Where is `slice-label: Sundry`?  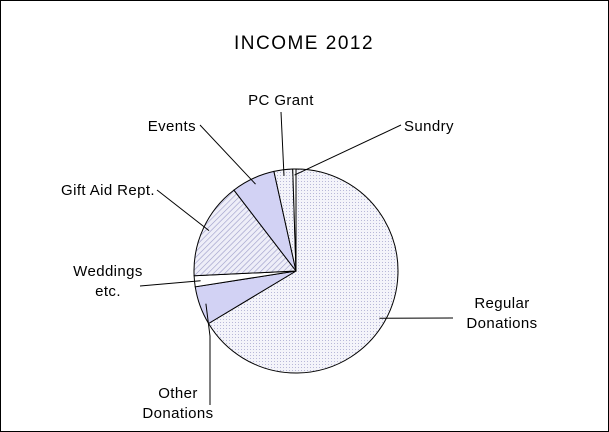 slice-label: Sundry is located at coordinates (429, 126).